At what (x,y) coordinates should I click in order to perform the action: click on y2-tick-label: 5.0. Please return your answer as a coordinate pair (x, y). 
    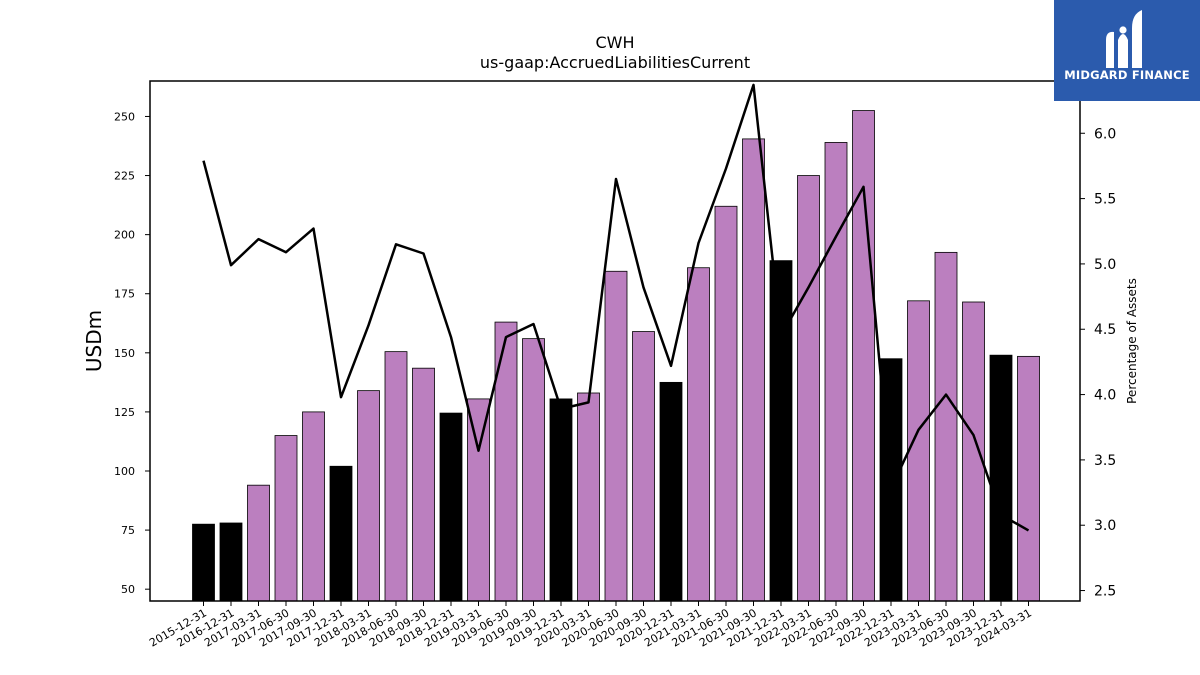
    Looking at the image, I should click on (1105, 265).